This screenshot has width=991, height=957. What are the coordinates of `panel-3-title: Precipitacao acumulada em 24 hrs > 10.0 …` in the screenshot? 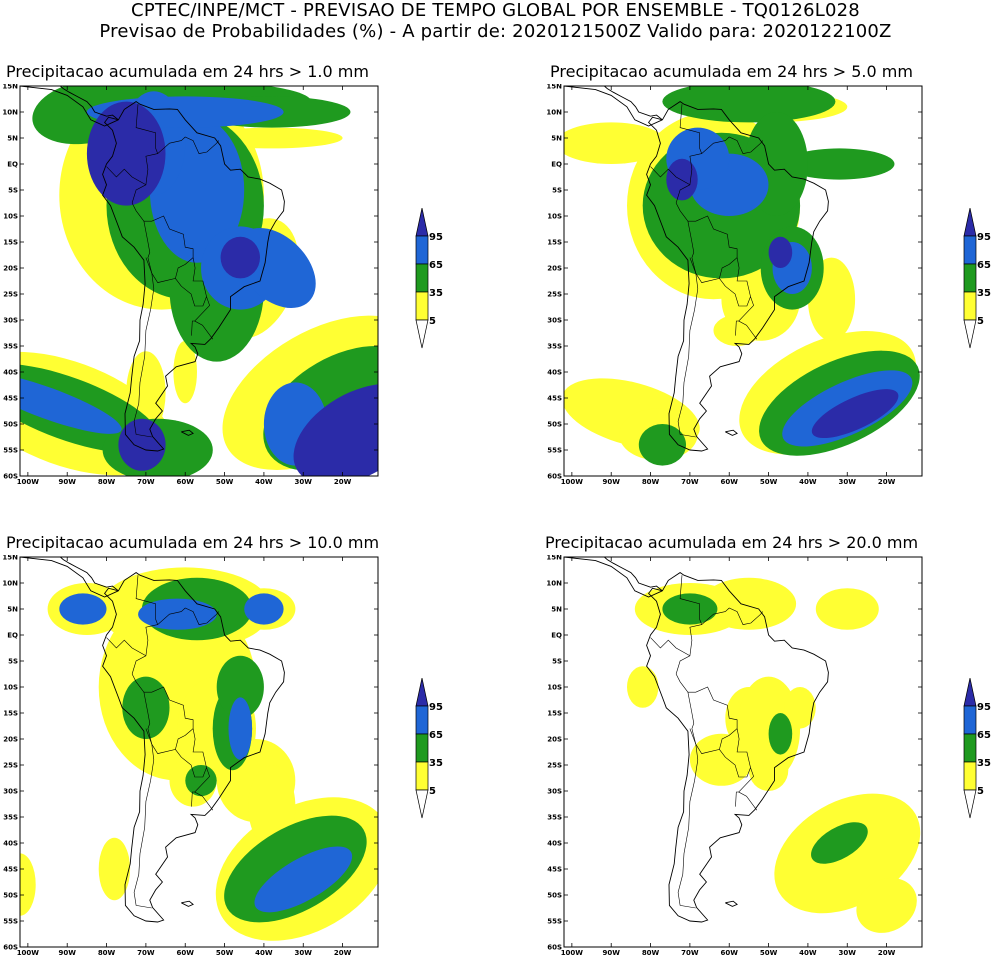 It's located at (193, 542).